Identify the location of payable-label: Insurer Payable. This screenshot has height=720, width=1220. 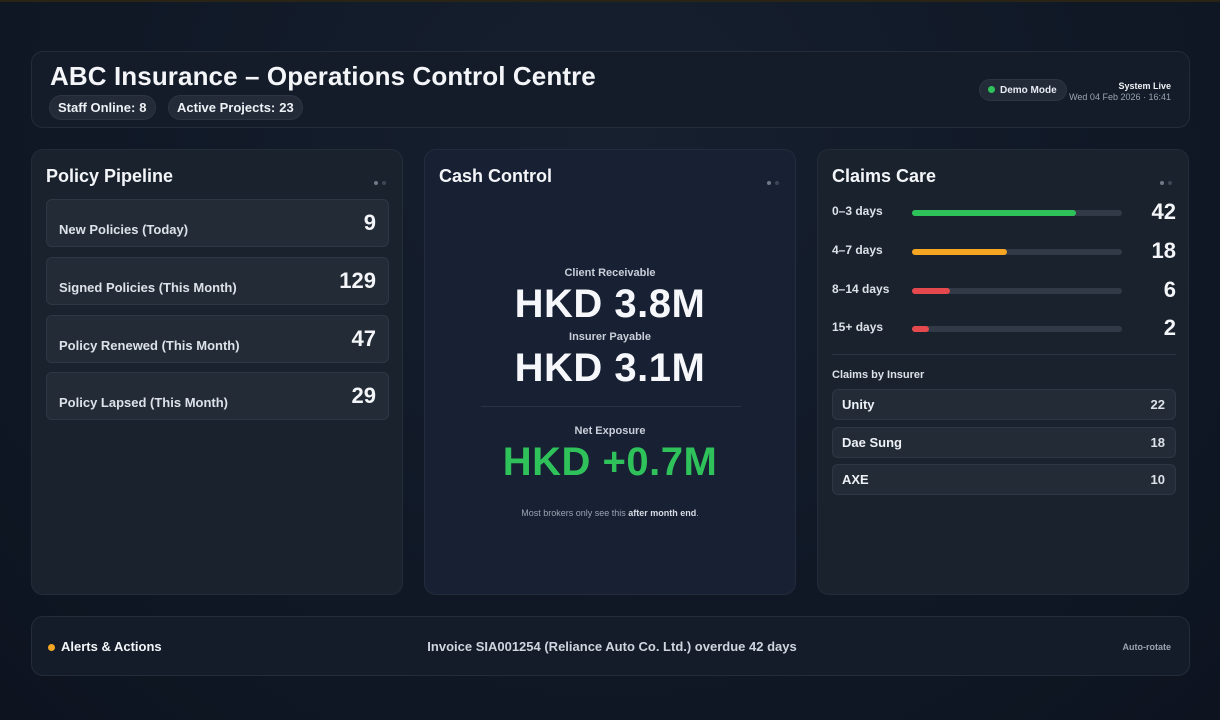
(610, 337).